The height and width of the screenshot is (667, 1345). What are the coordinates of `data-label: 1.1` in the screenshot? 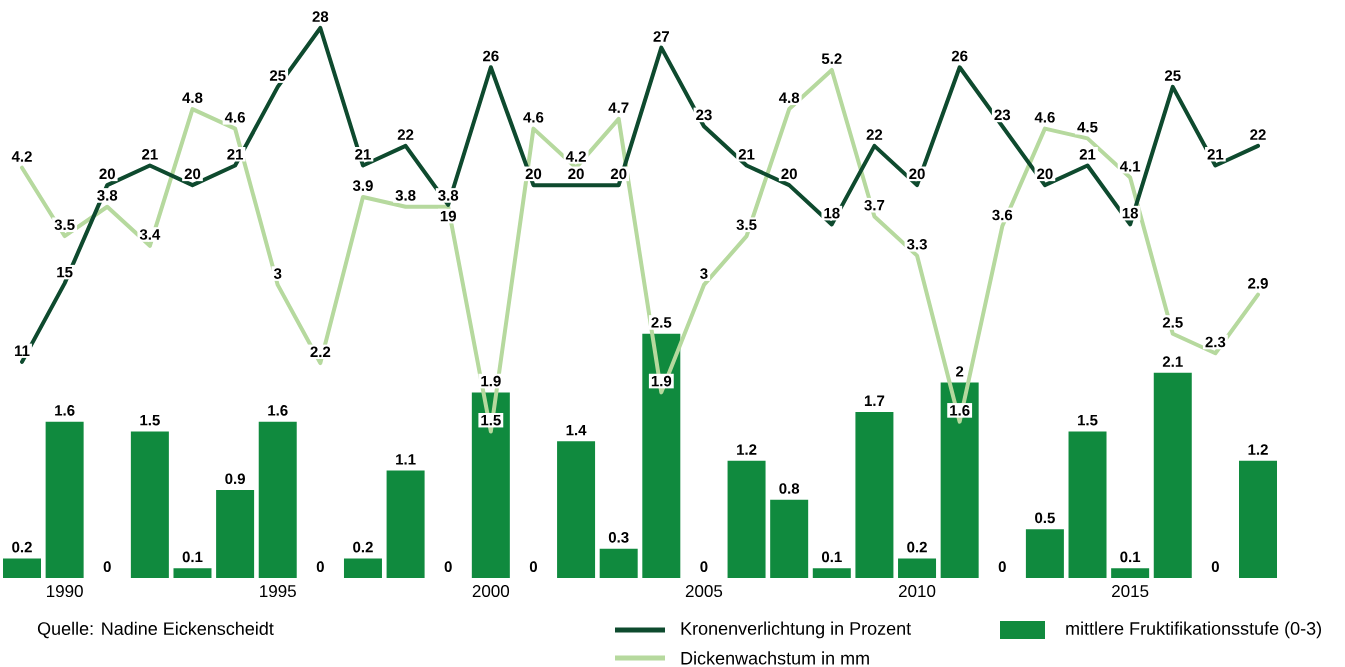 It's located at (406, 459).